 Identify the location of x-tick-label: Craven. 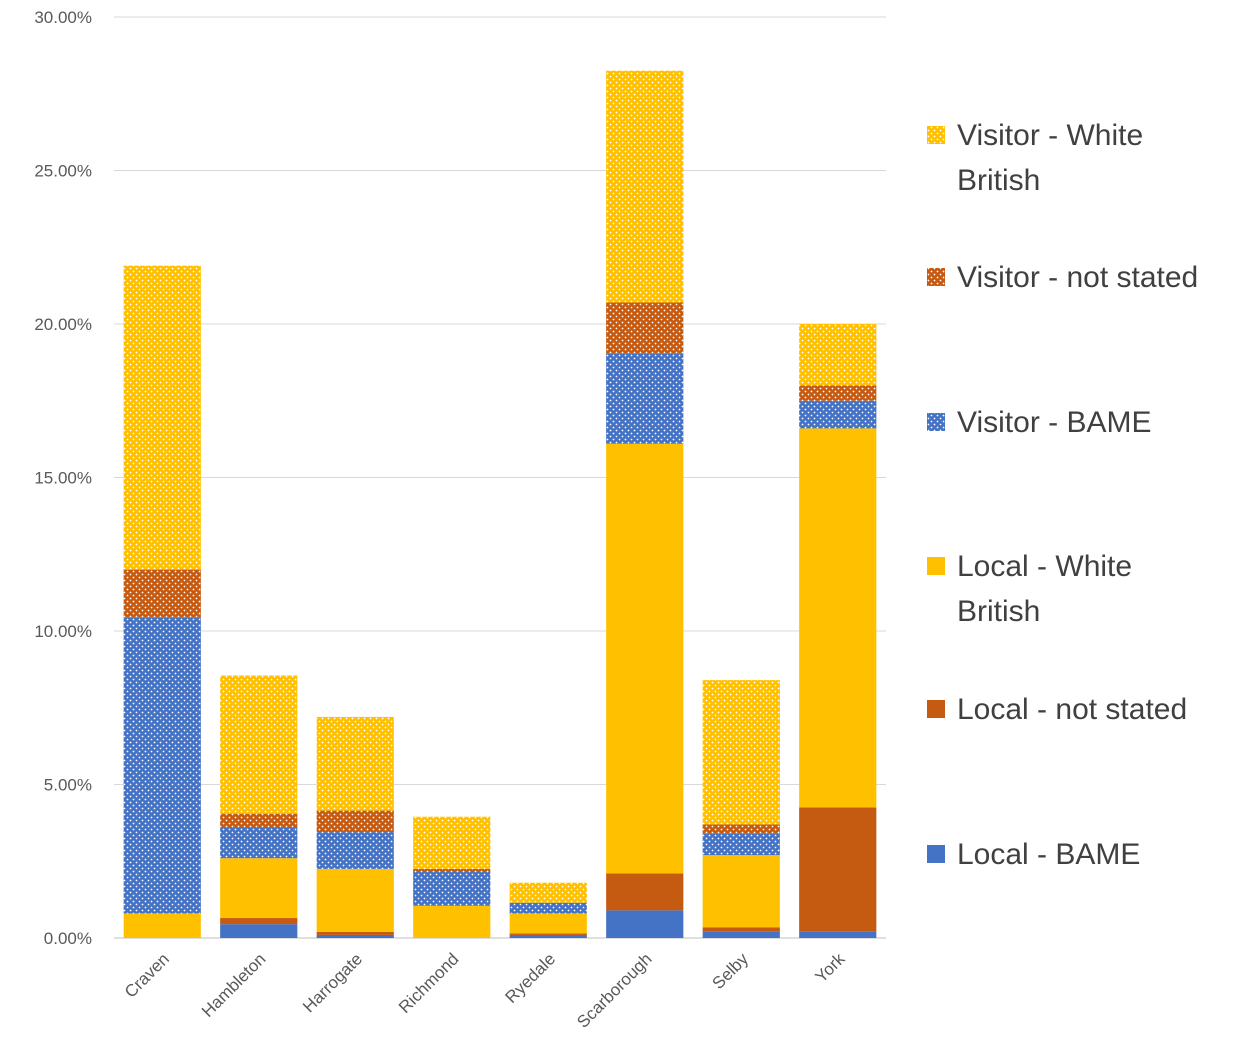
(147, 975).